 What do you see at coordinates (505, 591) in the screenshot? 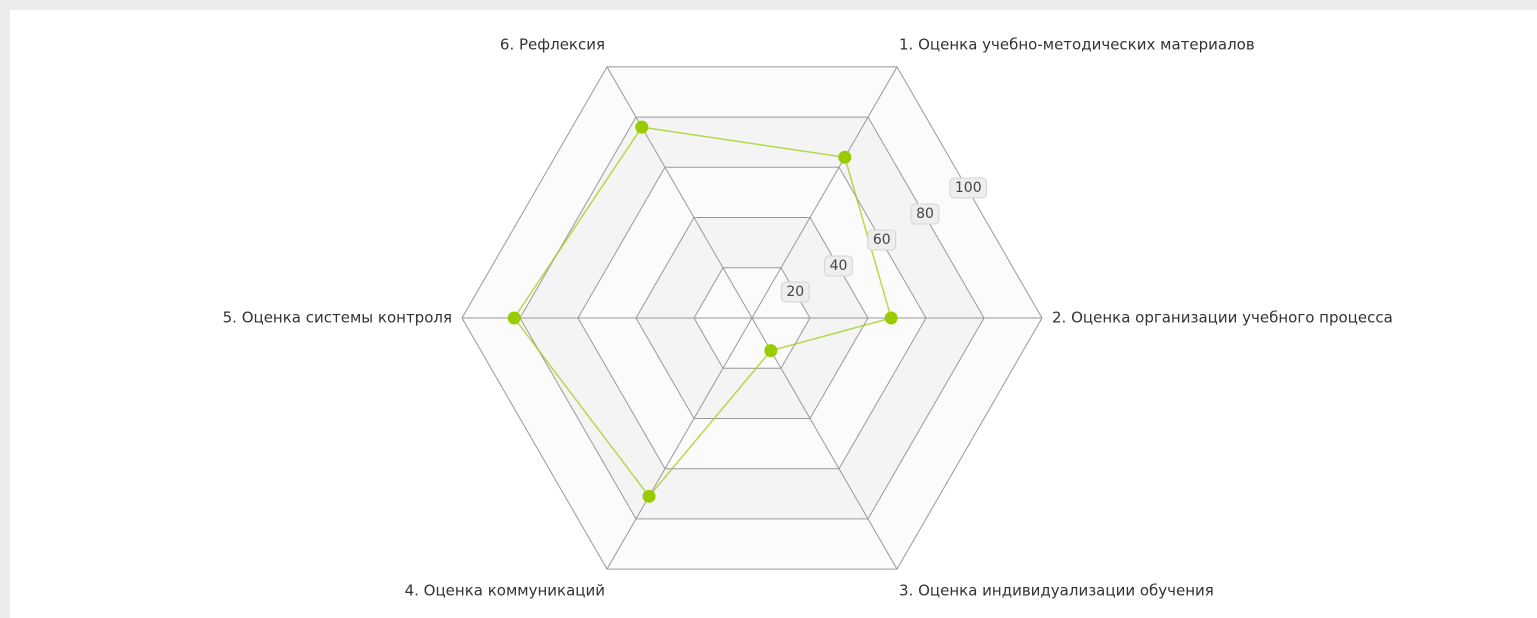
I see `axis-label: 4. Оценка коммуникаций` at bounding box center [505, 591].